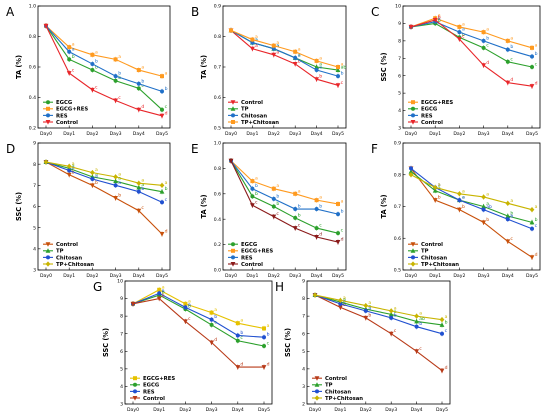 The height and width of the screenshot is (413, 550). I want to click on panel-letter: F, so click(374, 149).